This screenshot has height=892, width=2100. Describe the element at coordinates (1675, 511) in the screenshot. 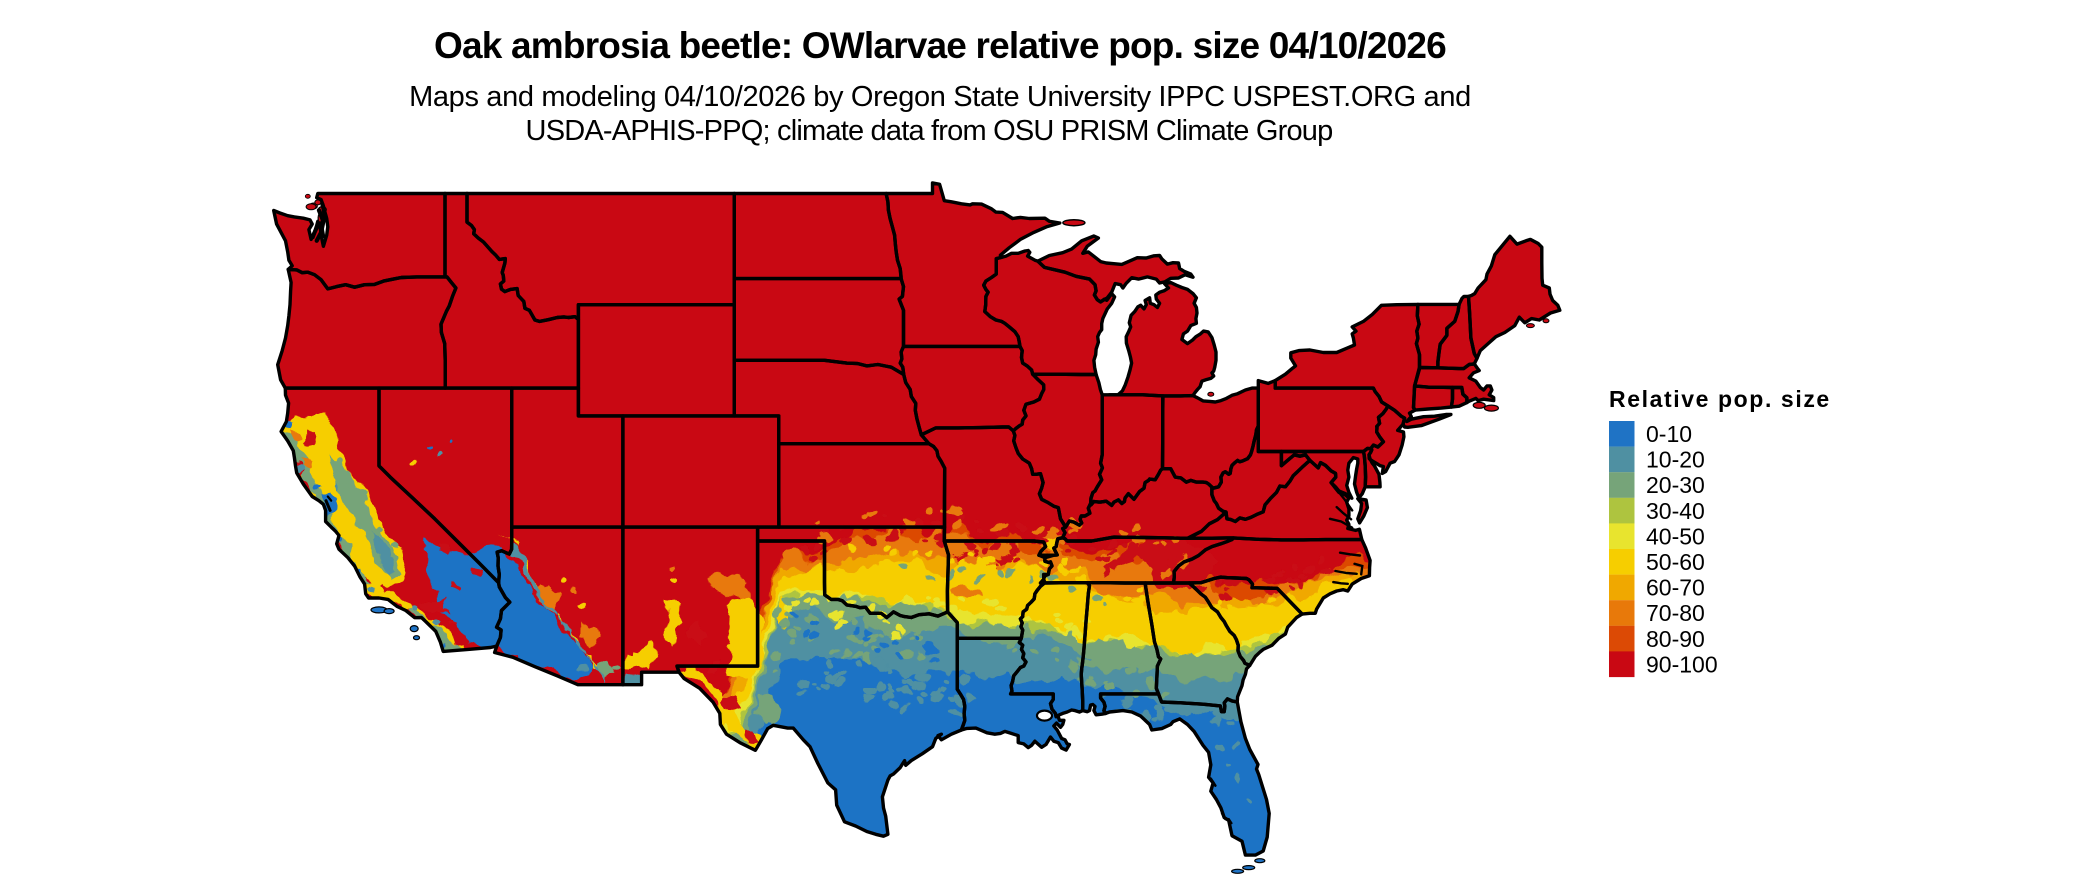

I see `svg-text: 30-40` at that location.